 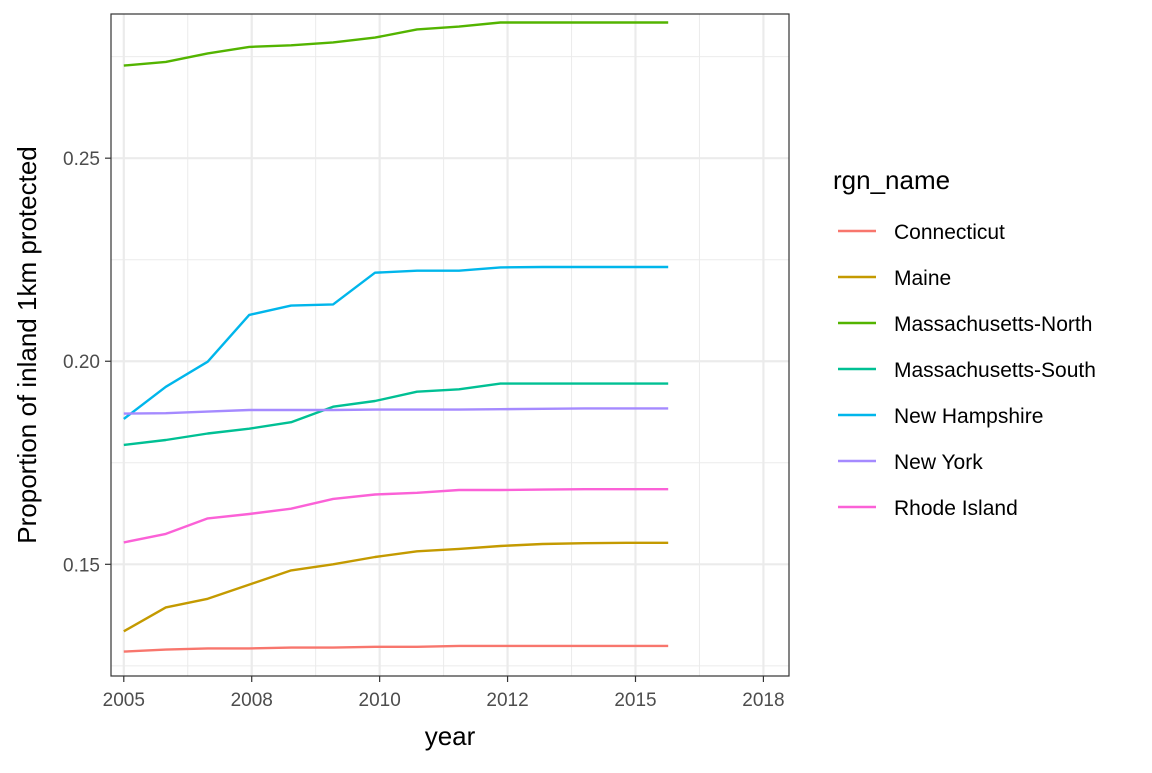 I want to click on legend-label-rhode-island: Rhode Island, so click(x=956, y=508).